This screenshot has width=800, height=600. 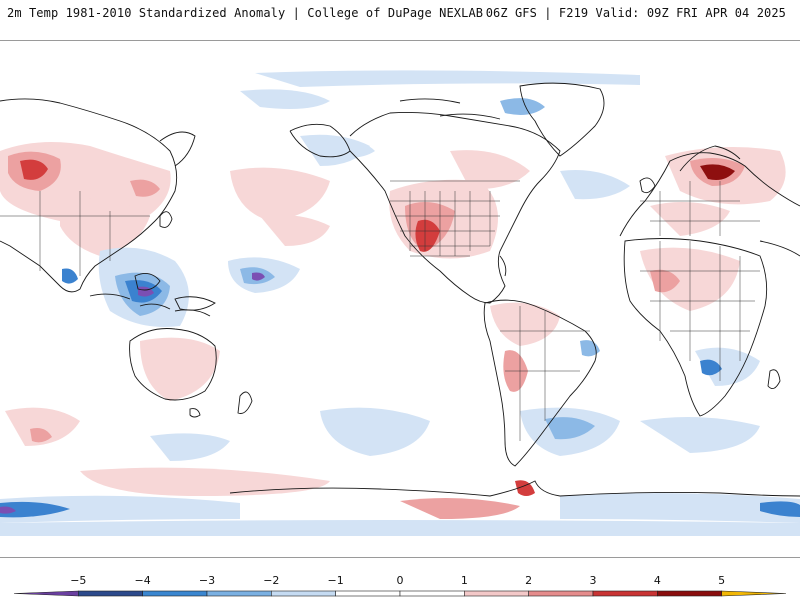 I want to click on colorbar-tick-label: 0, so click(x=400, y=580).